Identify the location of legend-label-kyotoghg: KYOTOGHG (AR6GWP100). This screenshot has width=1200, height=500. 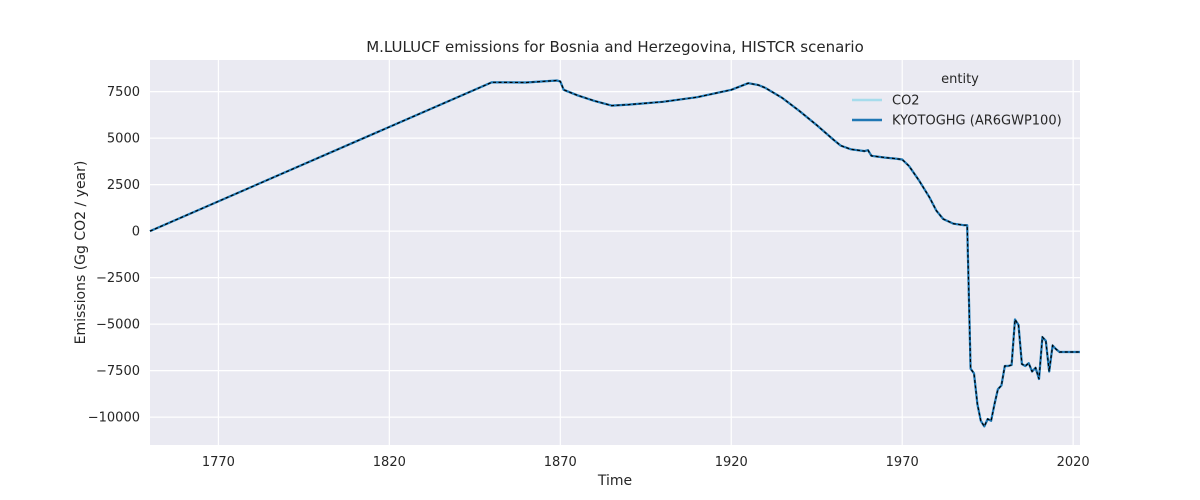
(977, 121).